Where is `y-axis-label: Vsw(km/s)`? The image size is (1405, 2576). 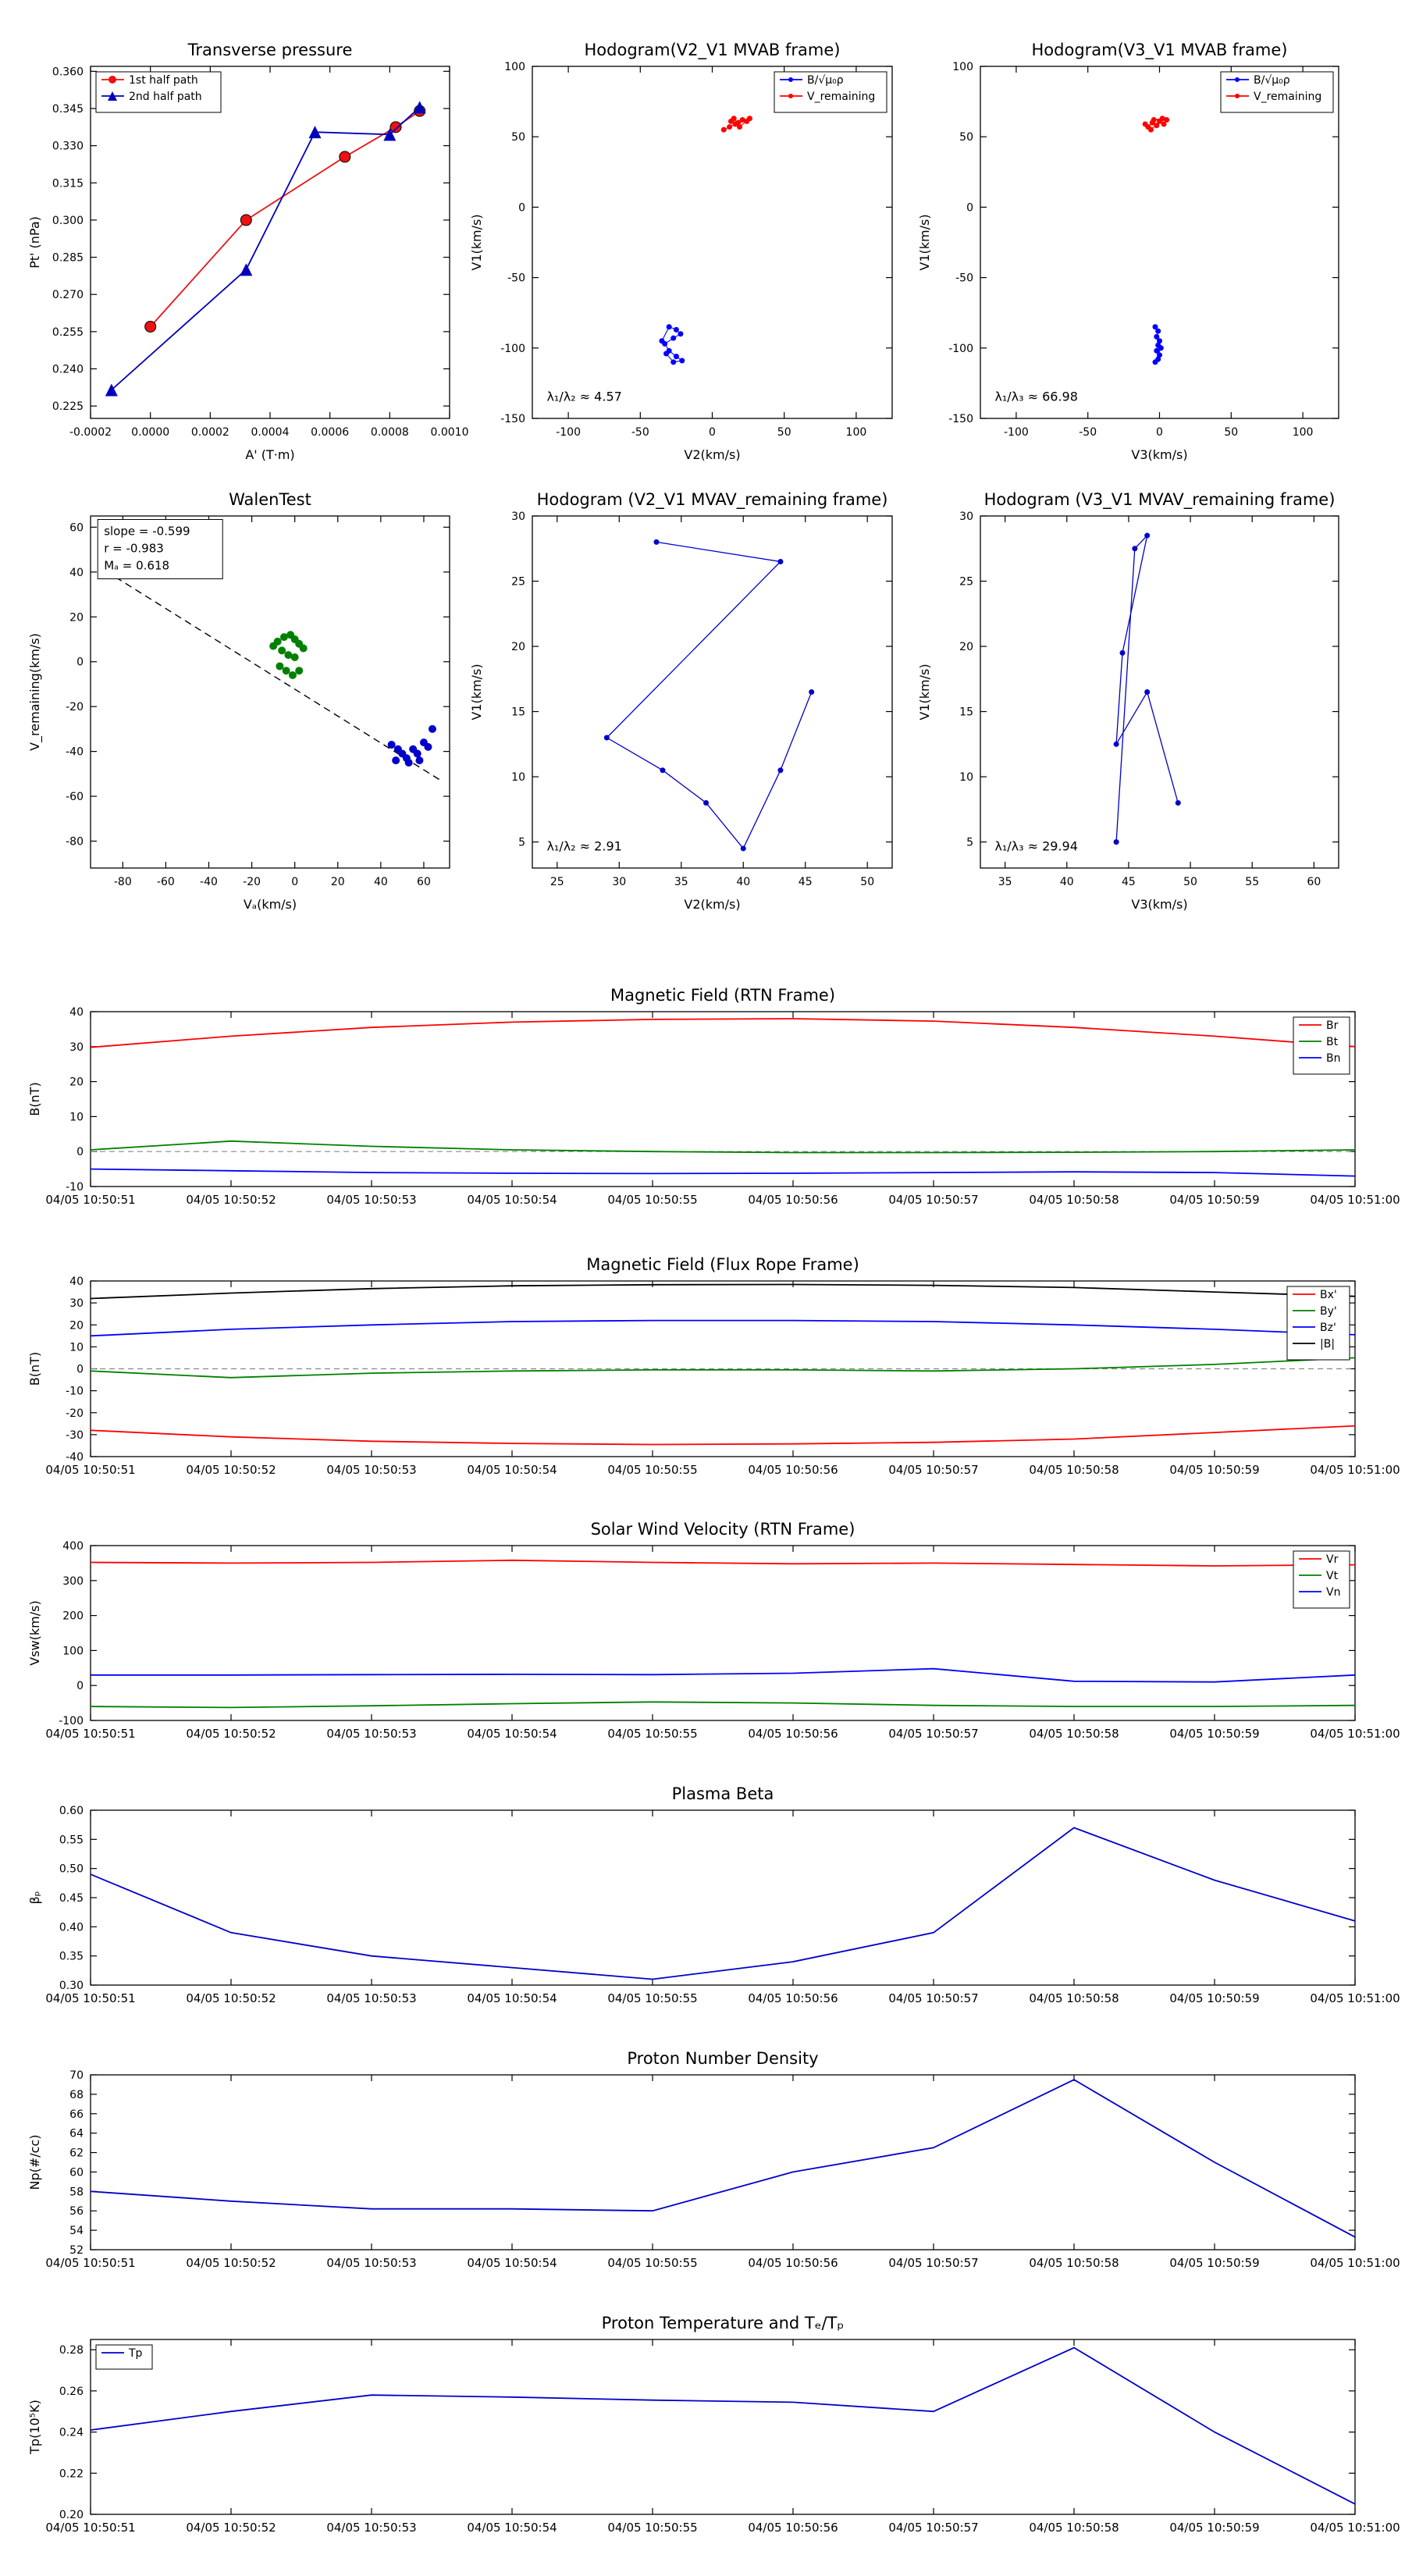 y-axis-label: Vsw(km/s) is located at coordinates (34, 1632).